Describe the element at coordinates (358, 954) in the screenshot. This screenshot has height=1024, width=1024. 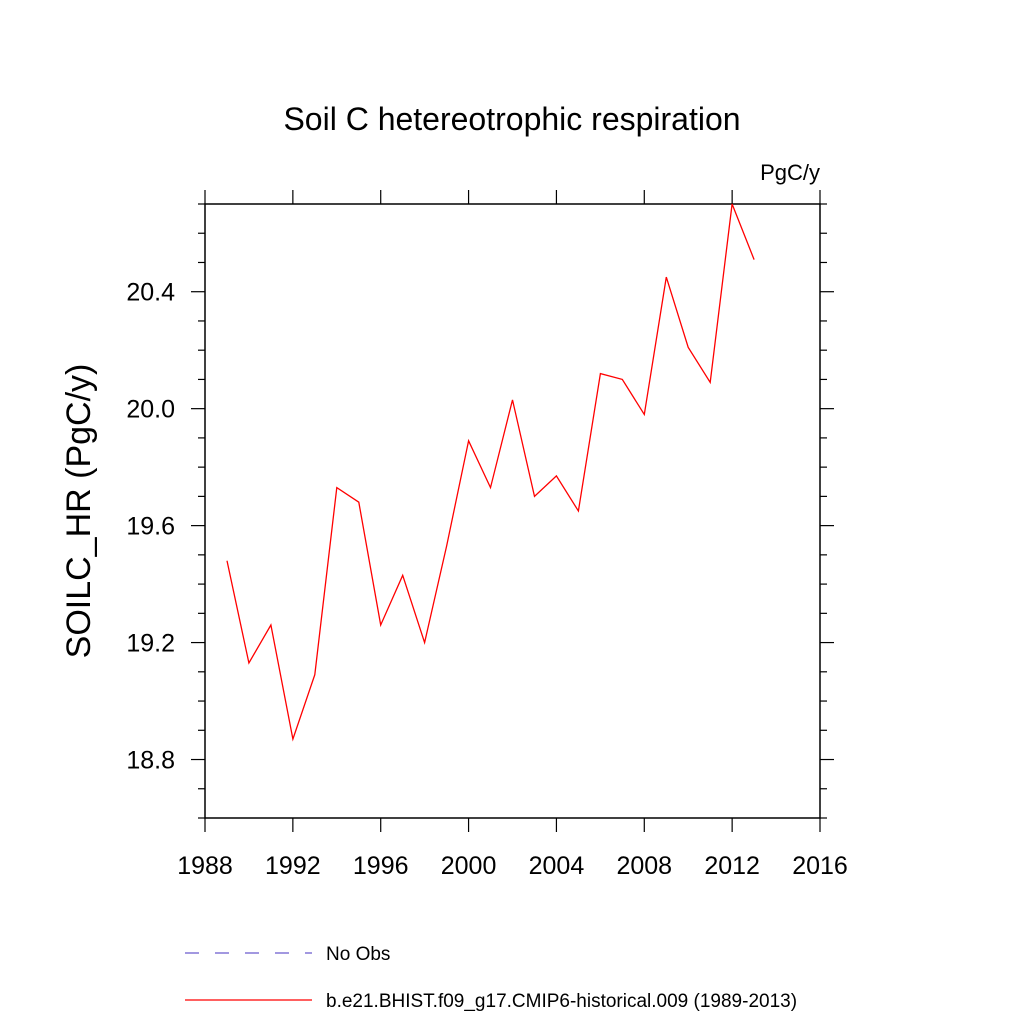
I see `legend-label: No Obs` at that location.